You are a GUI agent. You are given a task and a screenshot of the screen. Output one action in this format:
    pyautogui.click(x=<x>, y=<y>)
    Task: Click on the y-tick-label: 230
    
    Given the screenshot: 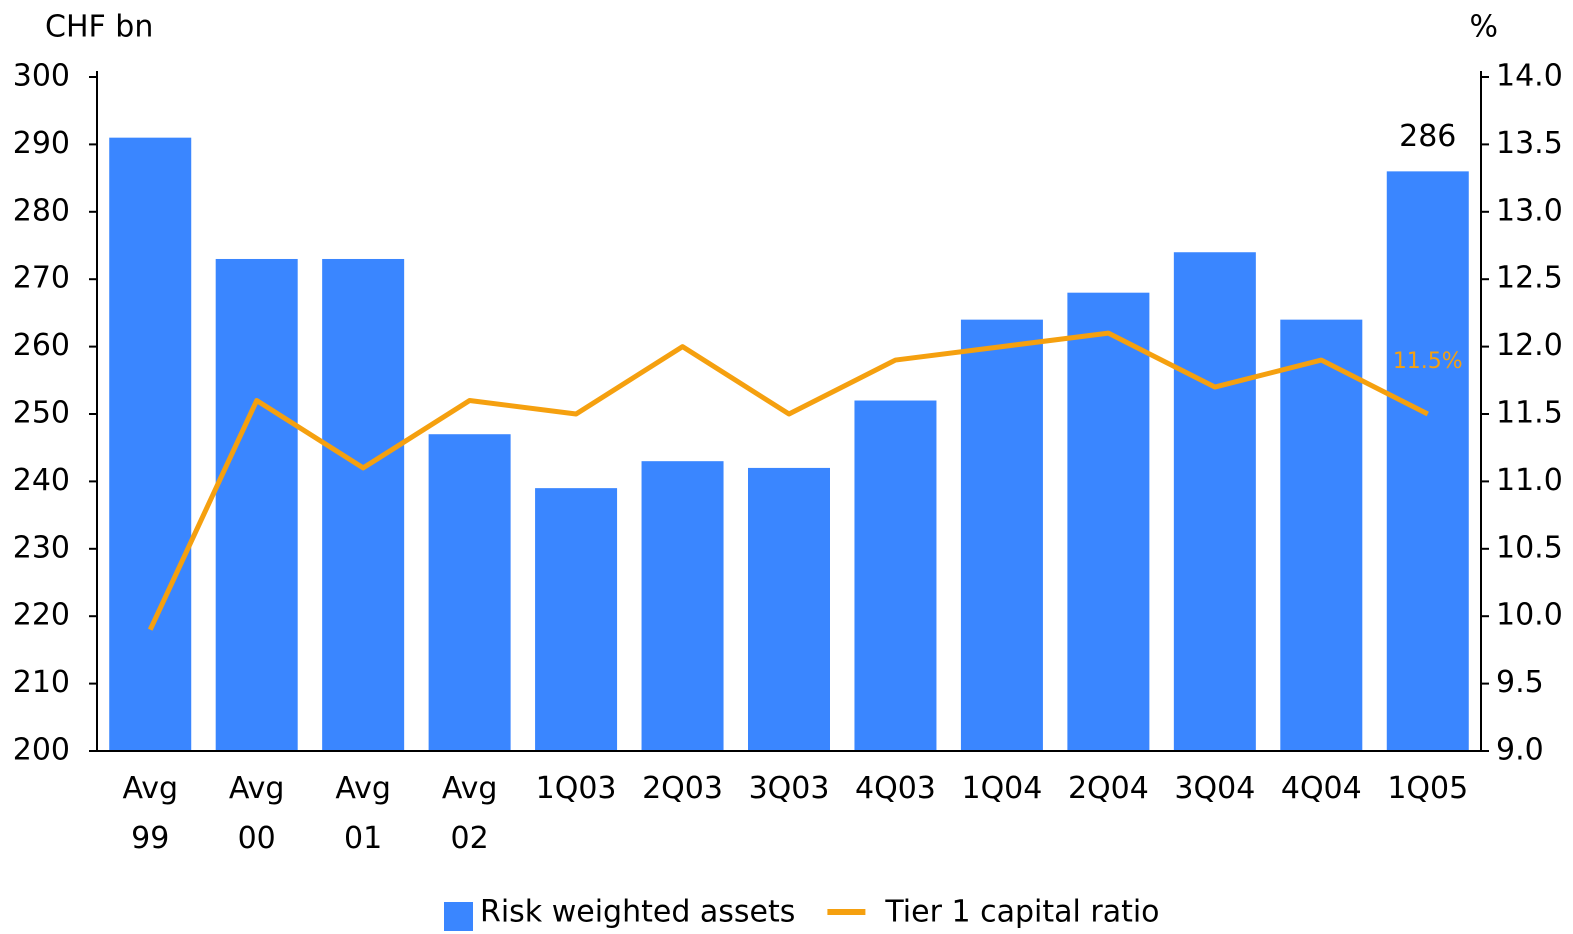 What is the action you would take?
    pyautogui.click(x=41, y=547)
    